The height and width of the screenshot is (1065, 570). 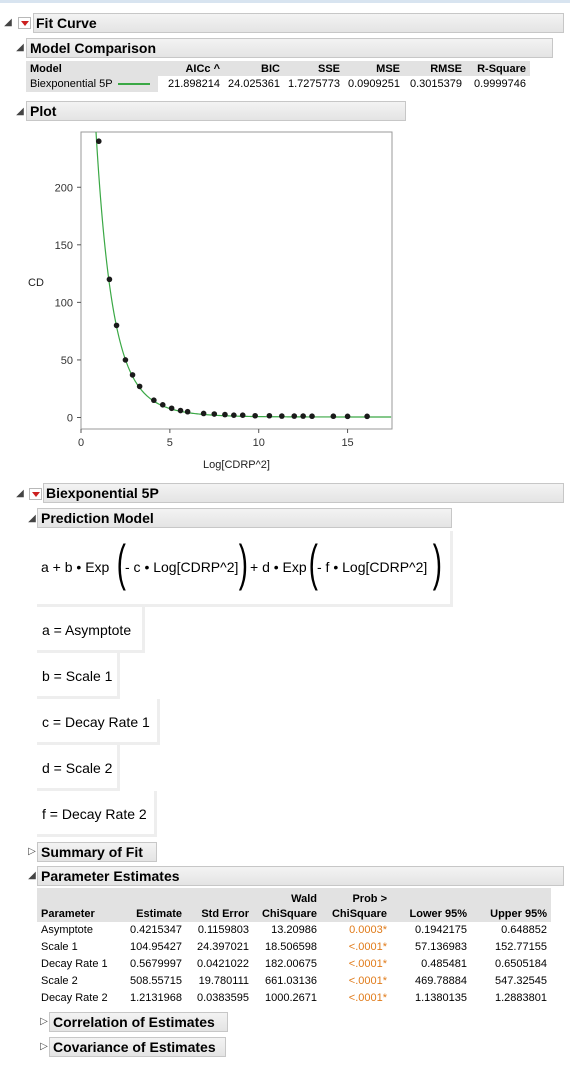 I want to click on lower-value: 0.485481, so click(x=444, y=963).